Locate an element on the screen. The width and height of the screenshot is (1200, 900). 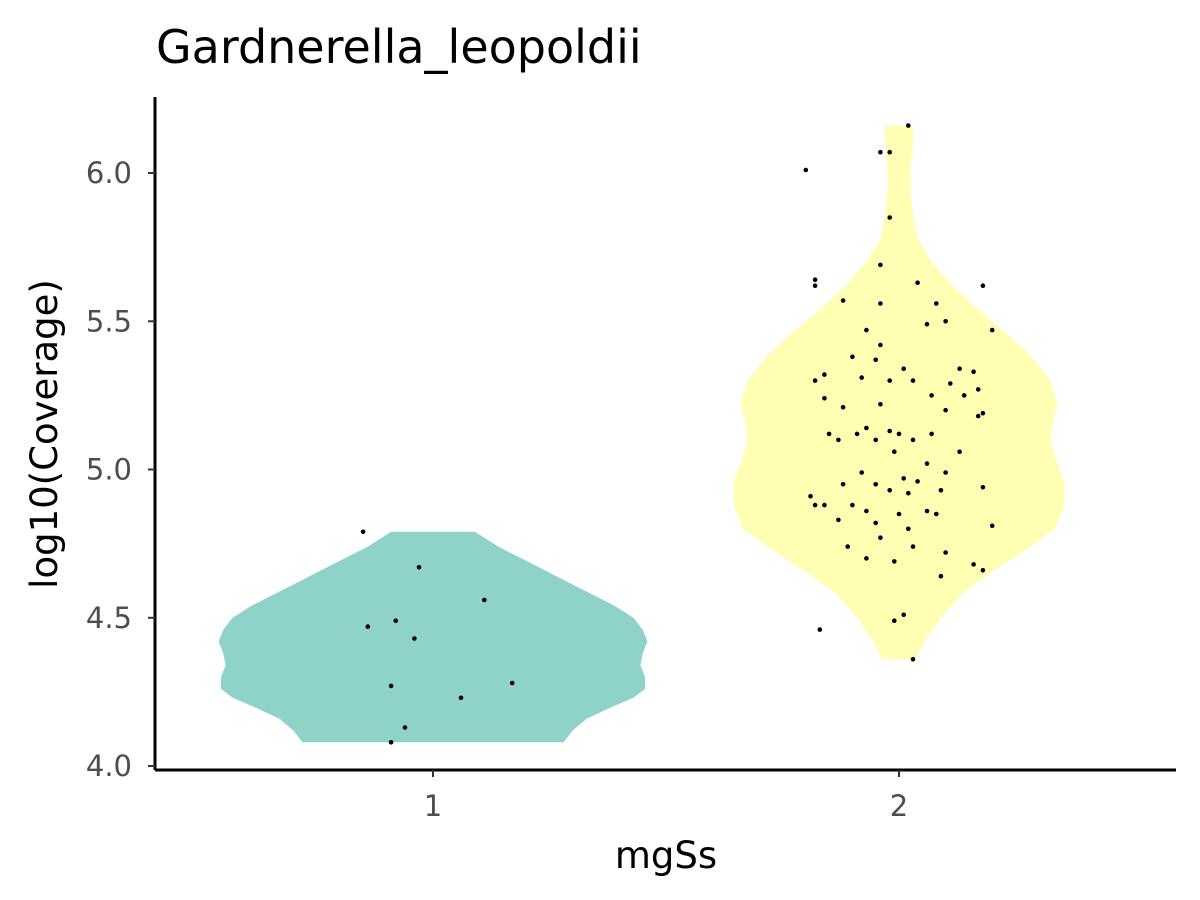
y-tick-label: 4.5 is located at coordinates (109, 618).